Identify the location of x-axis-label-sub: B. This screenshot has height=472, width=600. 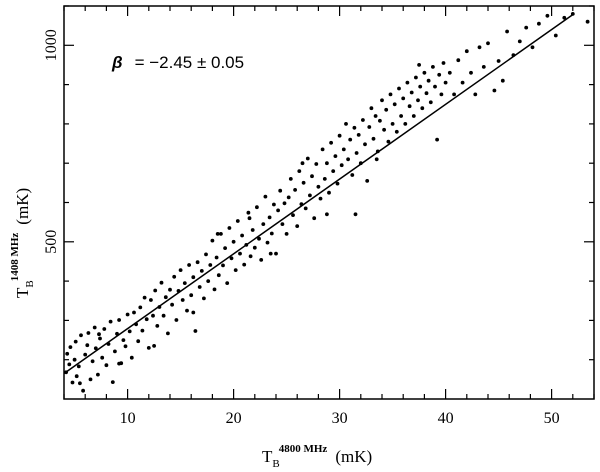
(275, 464).